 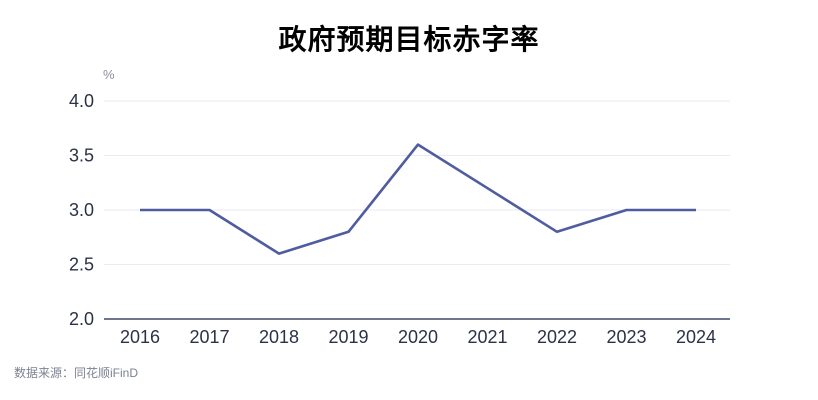 What do you see at coordinates (409, 39) in the screenshot?
I see `chart-title: 政府预期目标赤字率` at bounding box center [409, 39].